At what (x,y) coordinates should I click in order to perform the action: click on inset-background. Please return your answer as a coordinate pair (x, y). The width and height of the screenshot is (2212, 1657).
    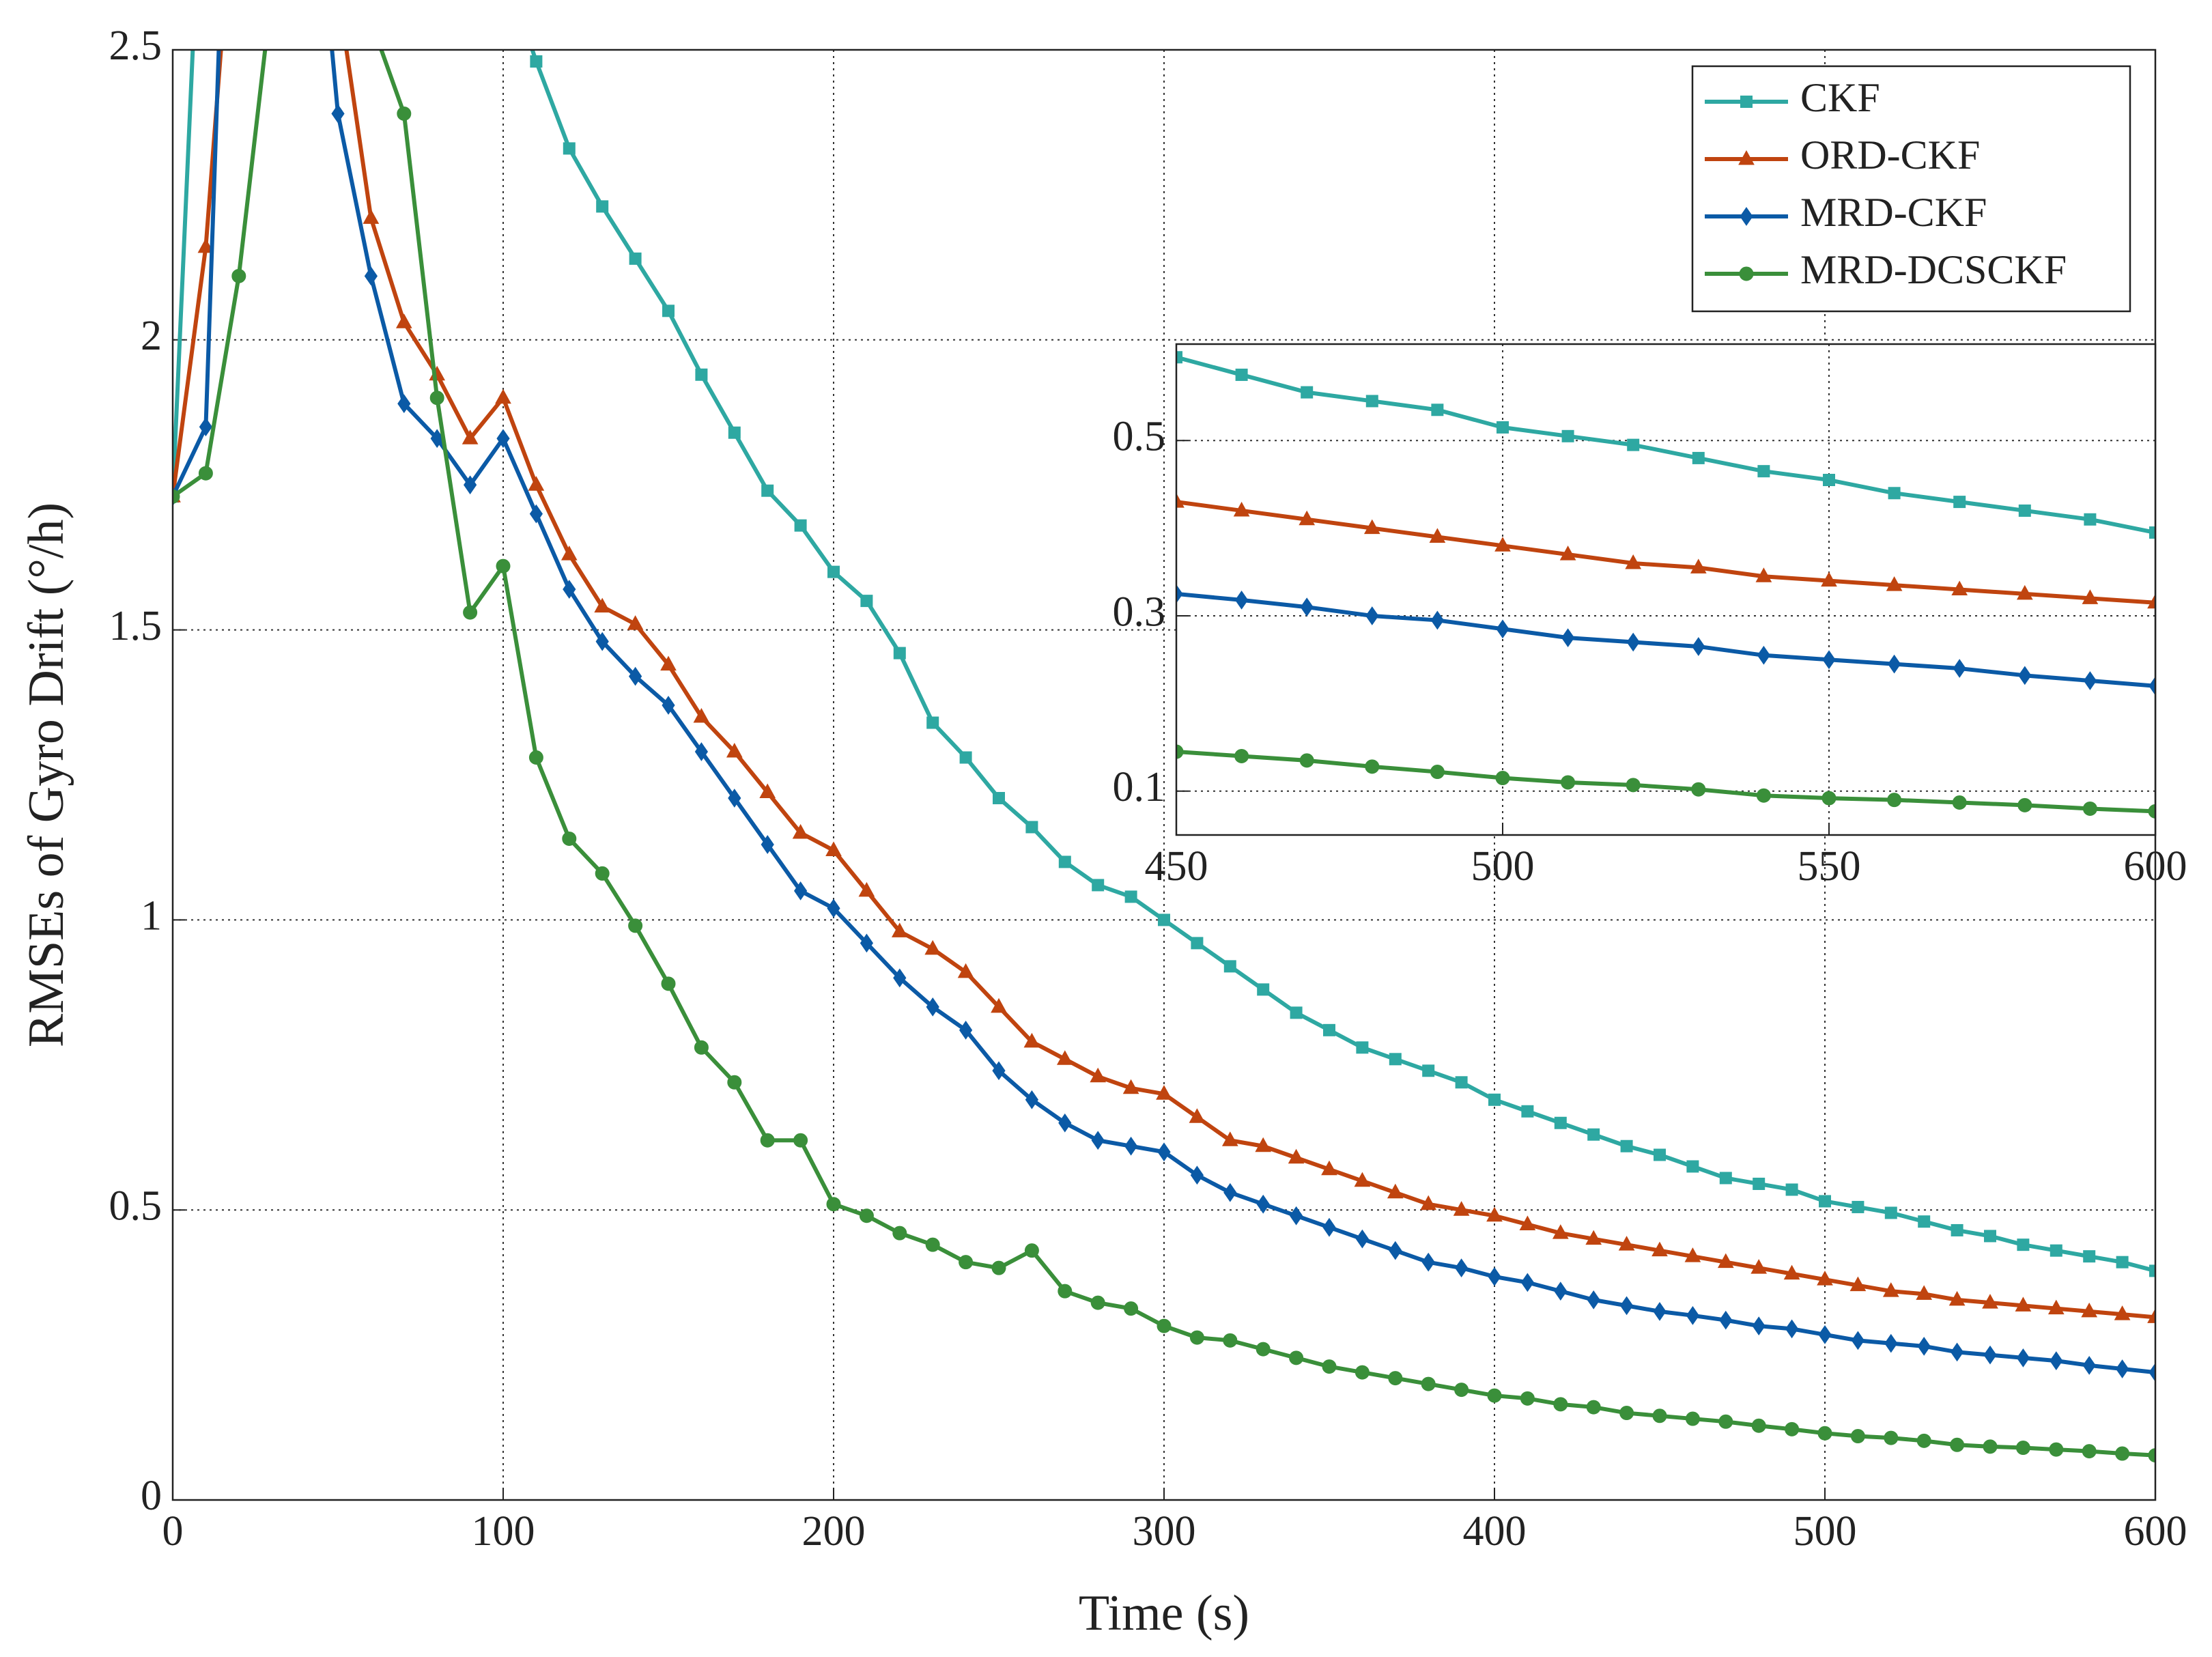
    Looking at the image, I should click on (1665, 589).